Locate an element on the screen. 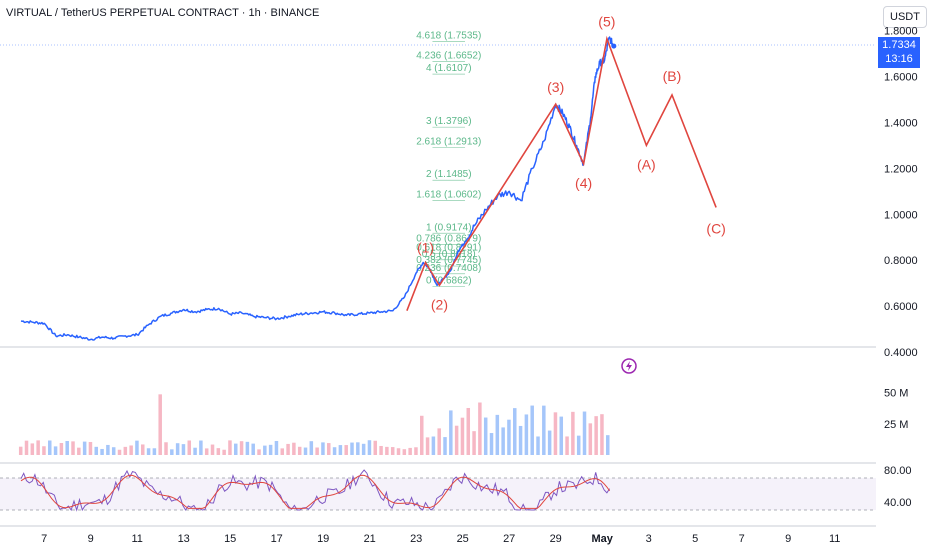  lightning-icon is located at coordinates (629, 366).